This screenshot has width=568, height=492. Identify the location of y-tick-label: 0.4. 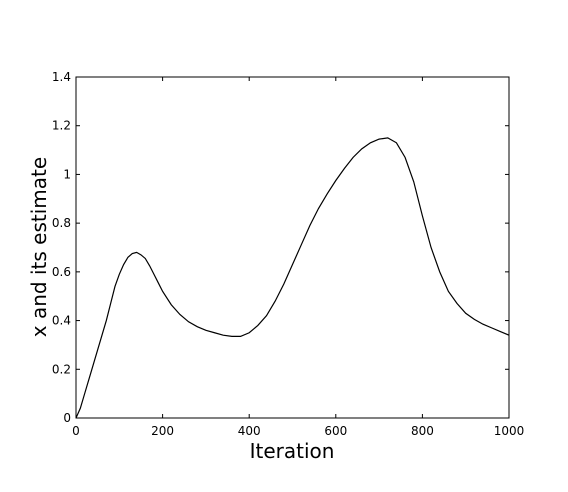
(61, 321).